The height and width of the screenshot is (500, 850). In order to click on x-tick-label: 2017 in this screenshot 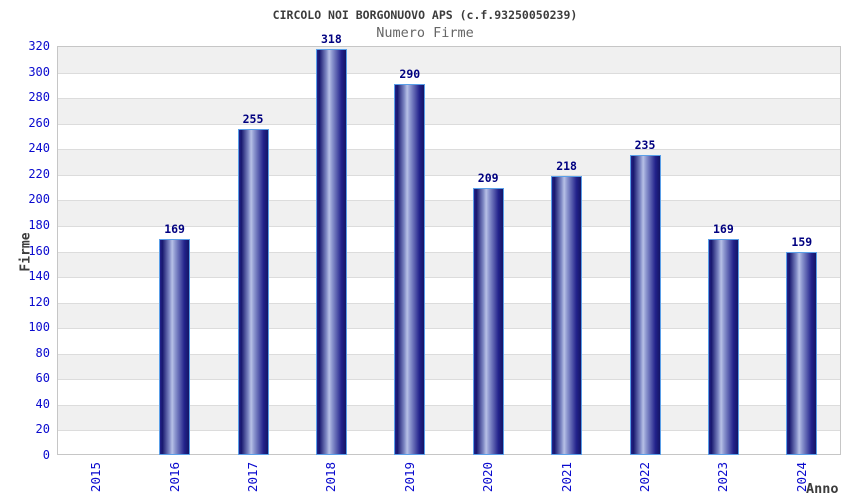, I will do `click(252, 477)`.